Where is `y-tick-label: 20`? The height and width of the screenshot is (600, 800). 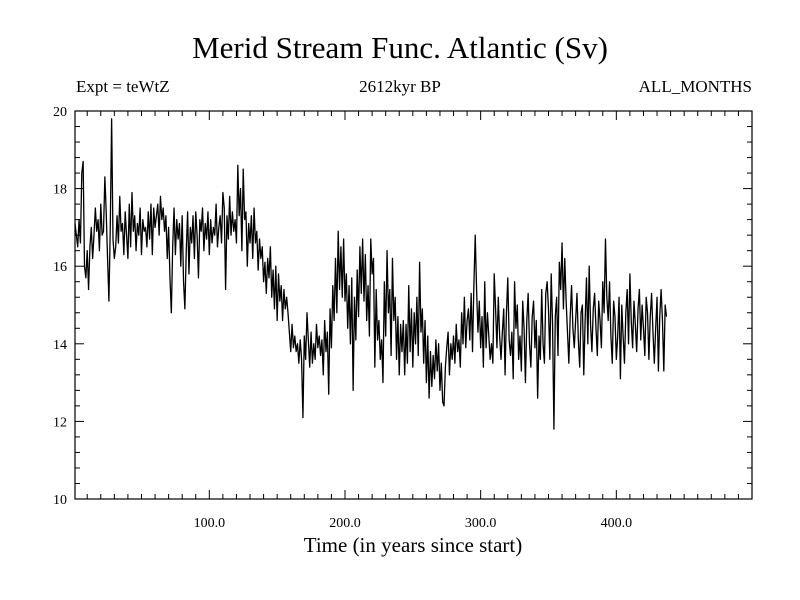
y-tick-label: 20 is located at coordinates (60, 112).